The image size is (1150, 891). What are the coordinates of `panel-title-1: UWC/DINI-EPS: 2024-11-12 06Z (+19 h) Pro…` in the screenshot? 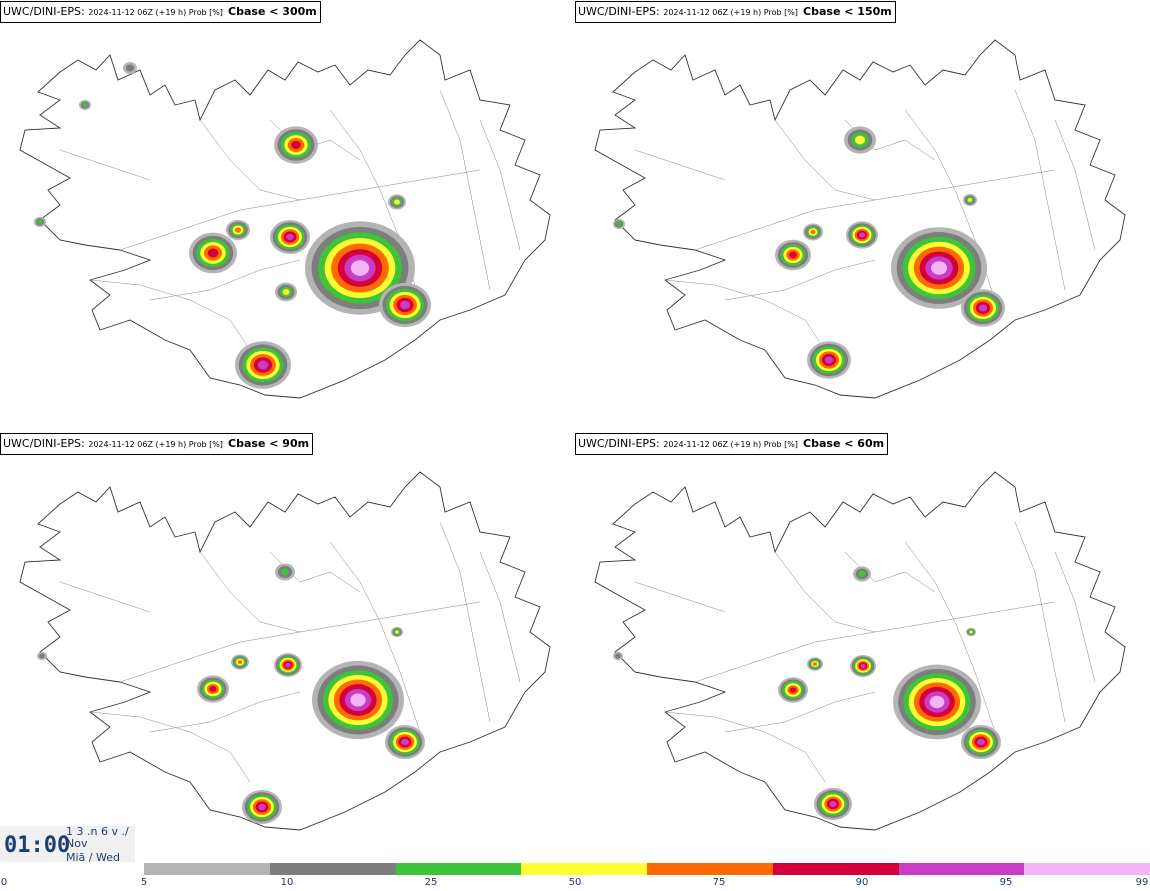 It's located at (160, 12).